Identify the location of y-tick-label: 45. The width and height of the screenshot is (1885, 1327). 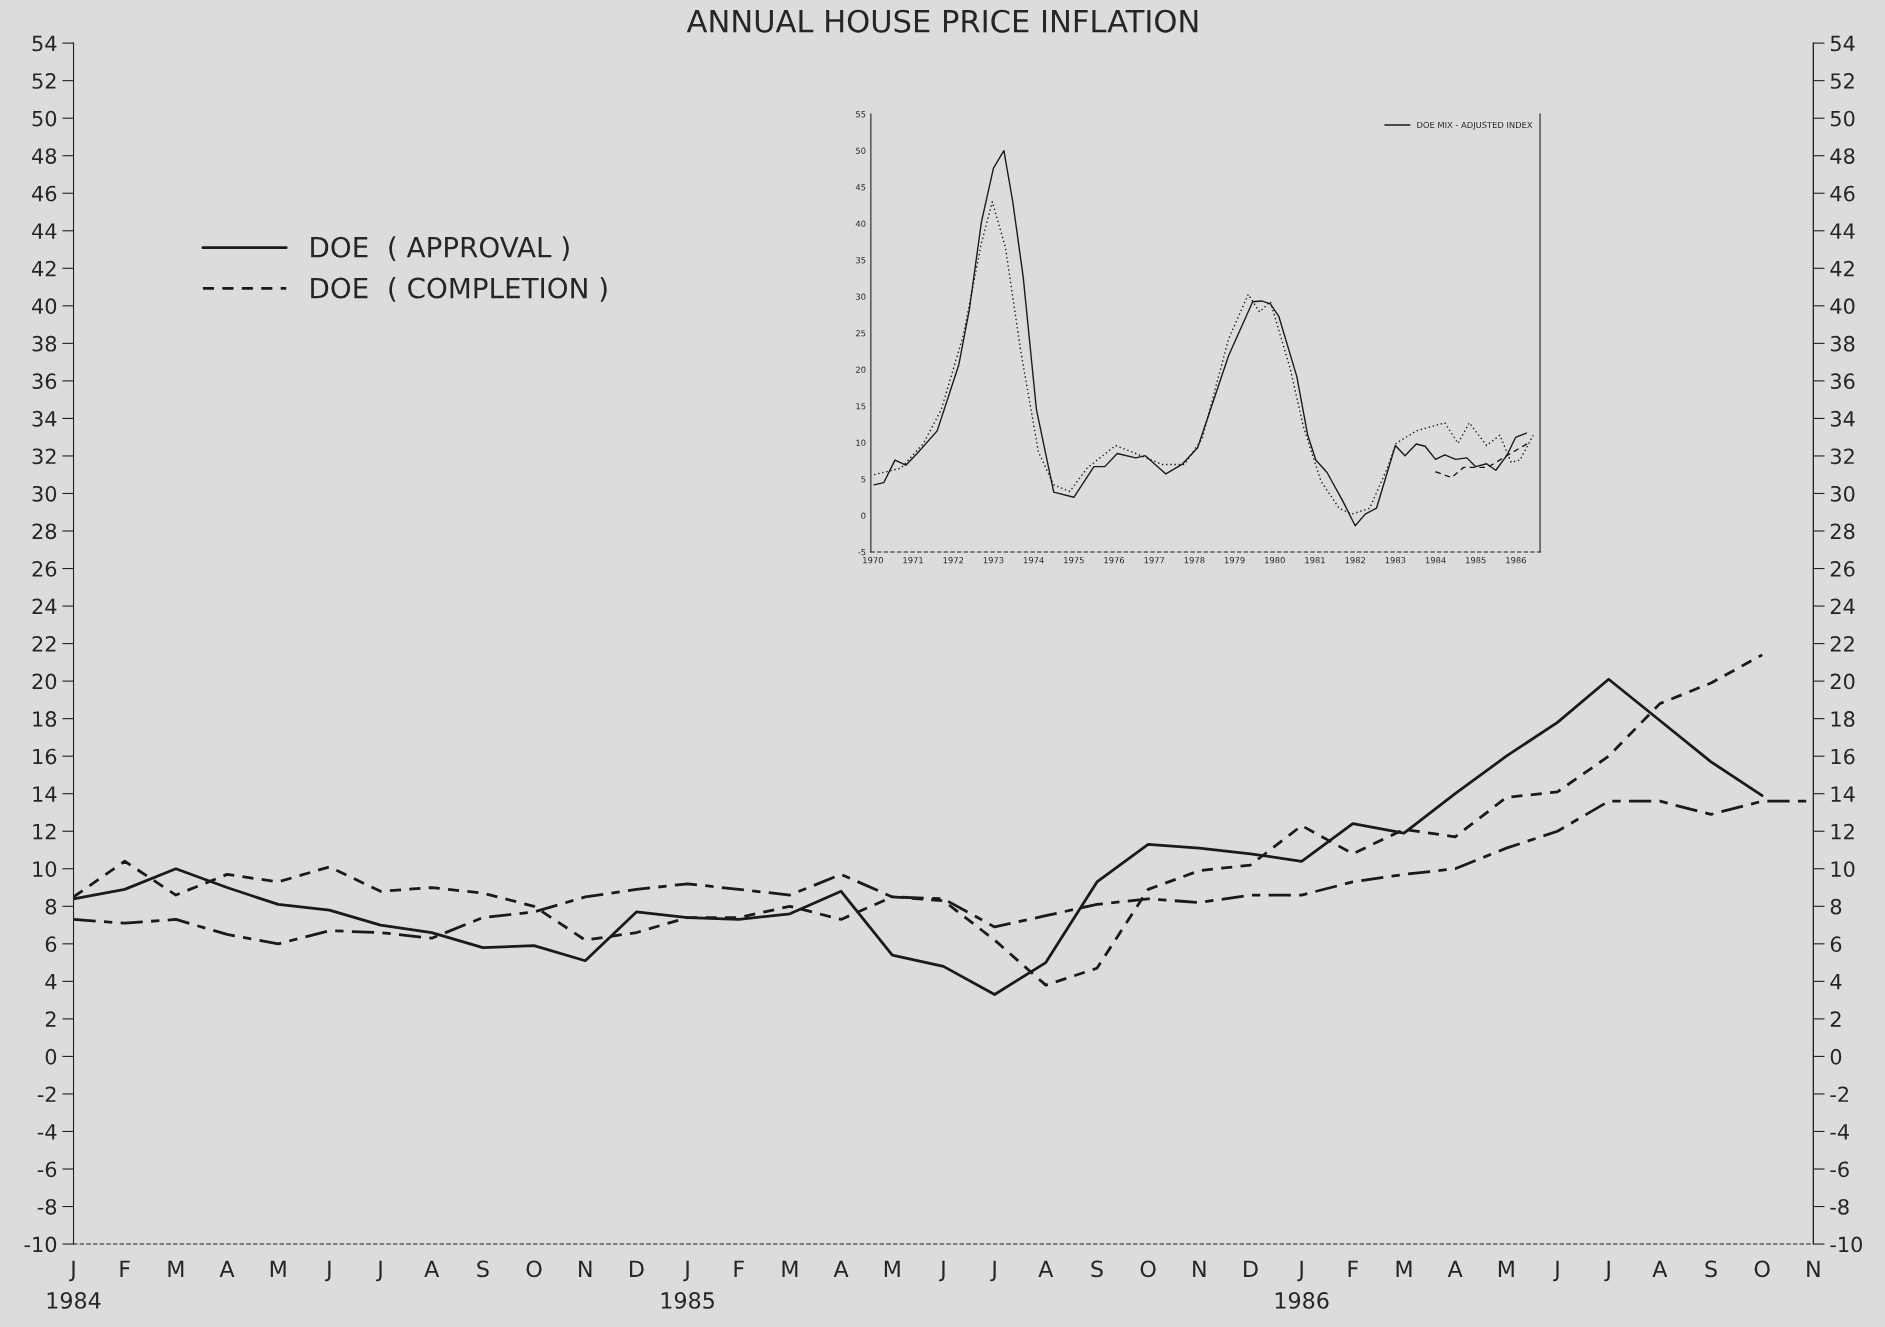
(860, 187).